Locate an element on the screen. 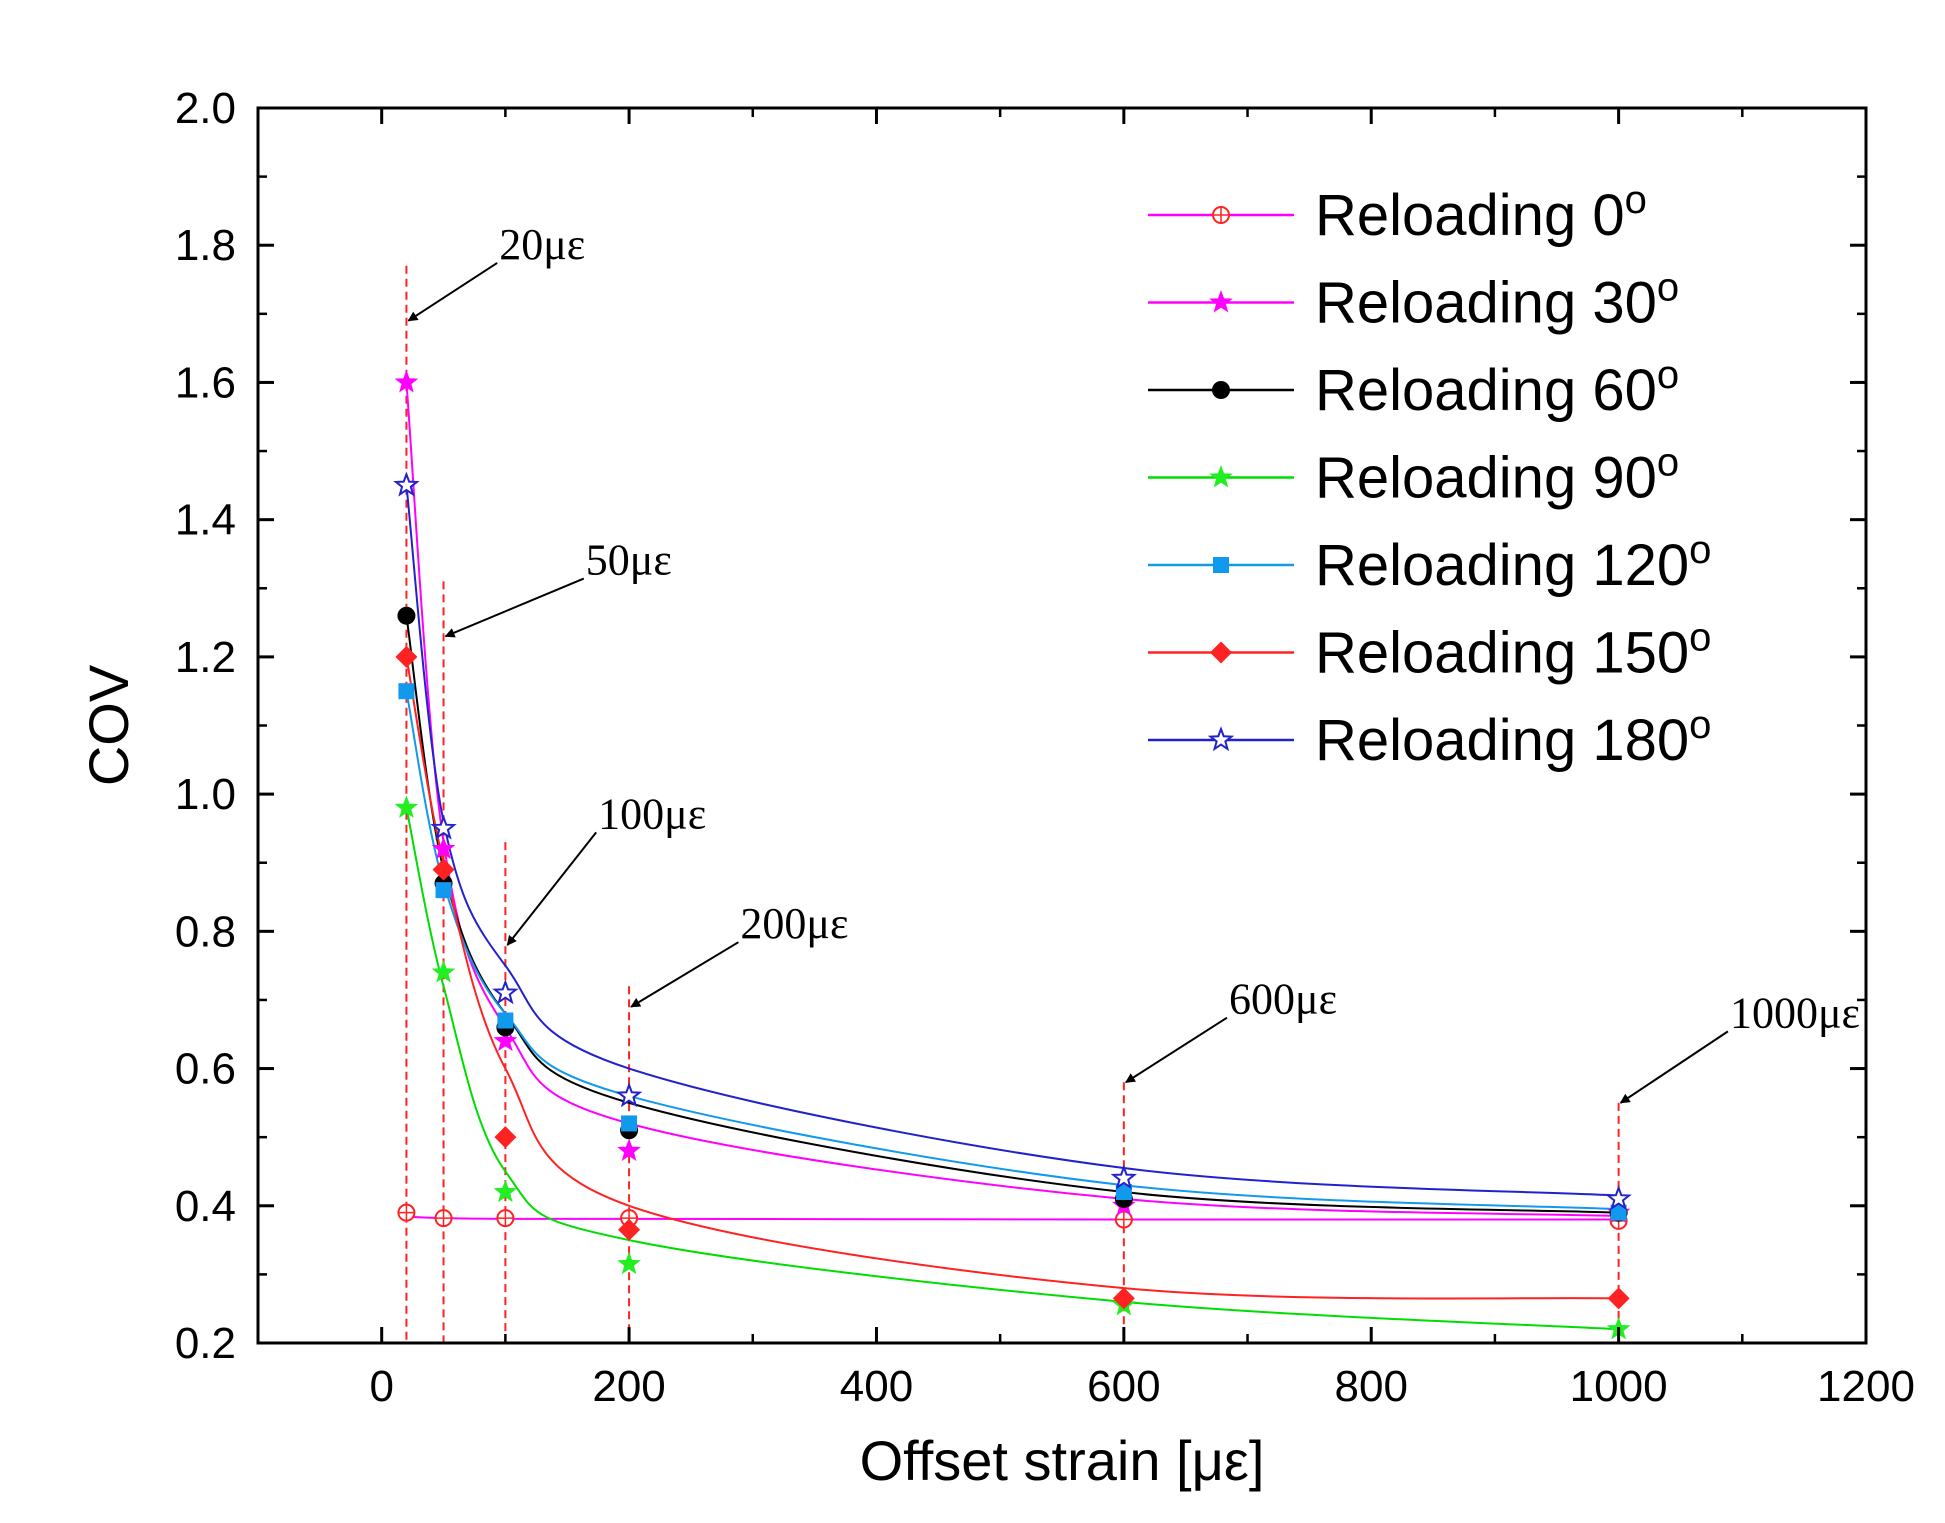 This screenshot has height=1523, width=1945. legend-item-0: Reloading 0o is located at coordinates (1397, 213).